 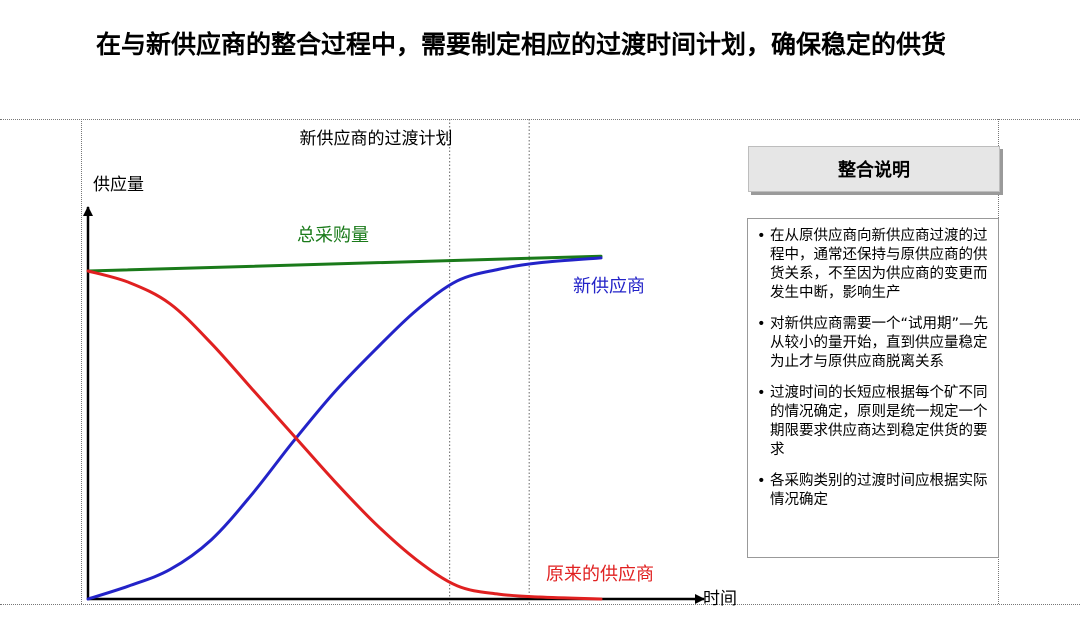 I want to click on y-axis-label: 供应量, so click(x=118, y=185).